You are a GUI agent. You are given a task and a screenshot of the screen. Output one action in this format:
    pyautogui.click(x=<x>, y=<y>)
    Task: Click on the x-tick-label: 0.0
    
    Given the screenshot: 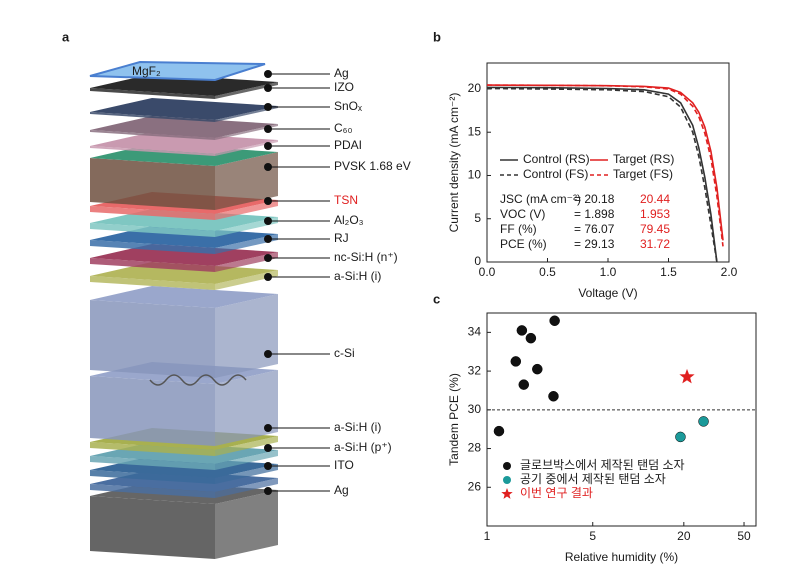 What is the action you would take?
    pyautogui.click(x=487, y=272)
    